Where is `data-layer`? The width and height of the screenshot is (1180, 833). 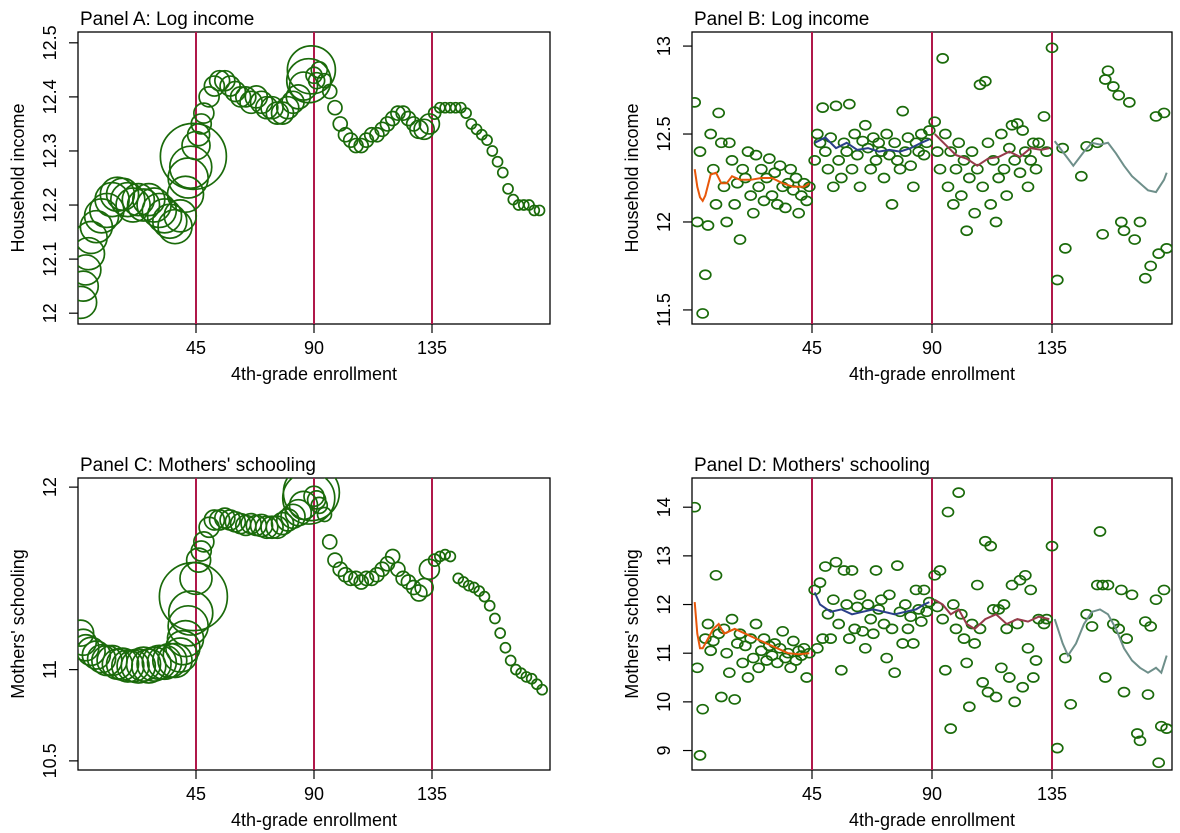
data-layer is located at coordinates (313, 587).